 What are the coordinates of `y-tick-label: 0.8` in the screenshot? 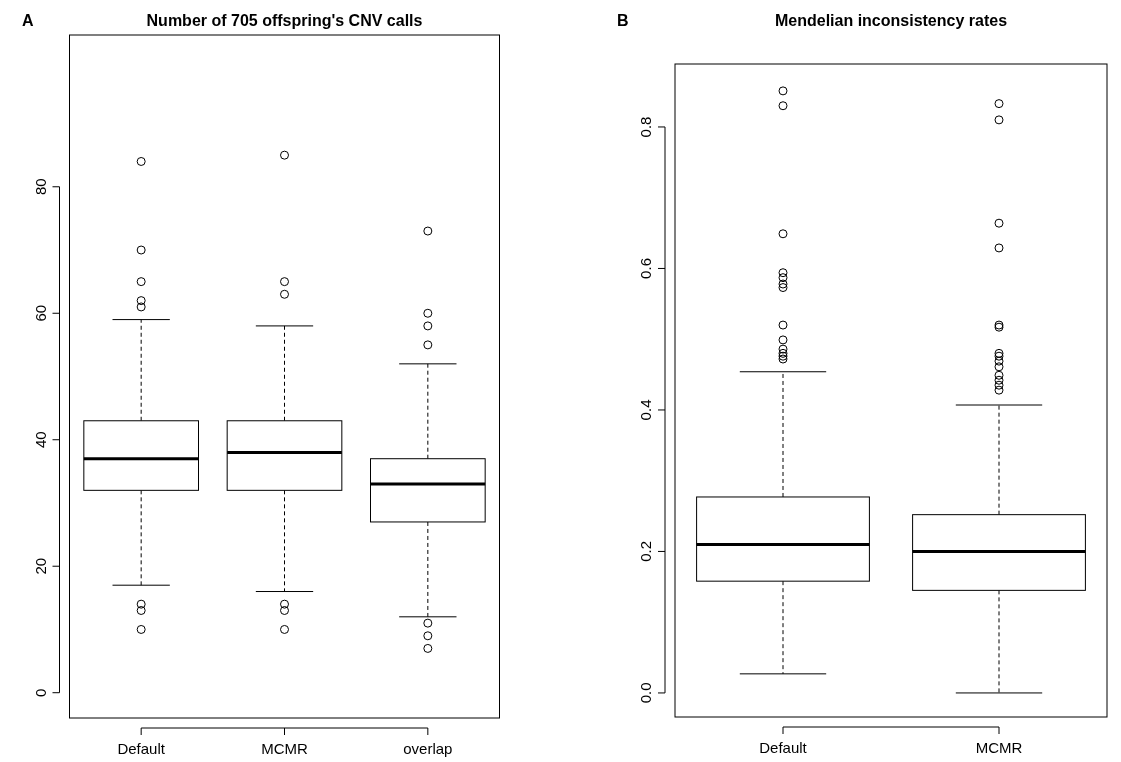 It's located at (645, 127).